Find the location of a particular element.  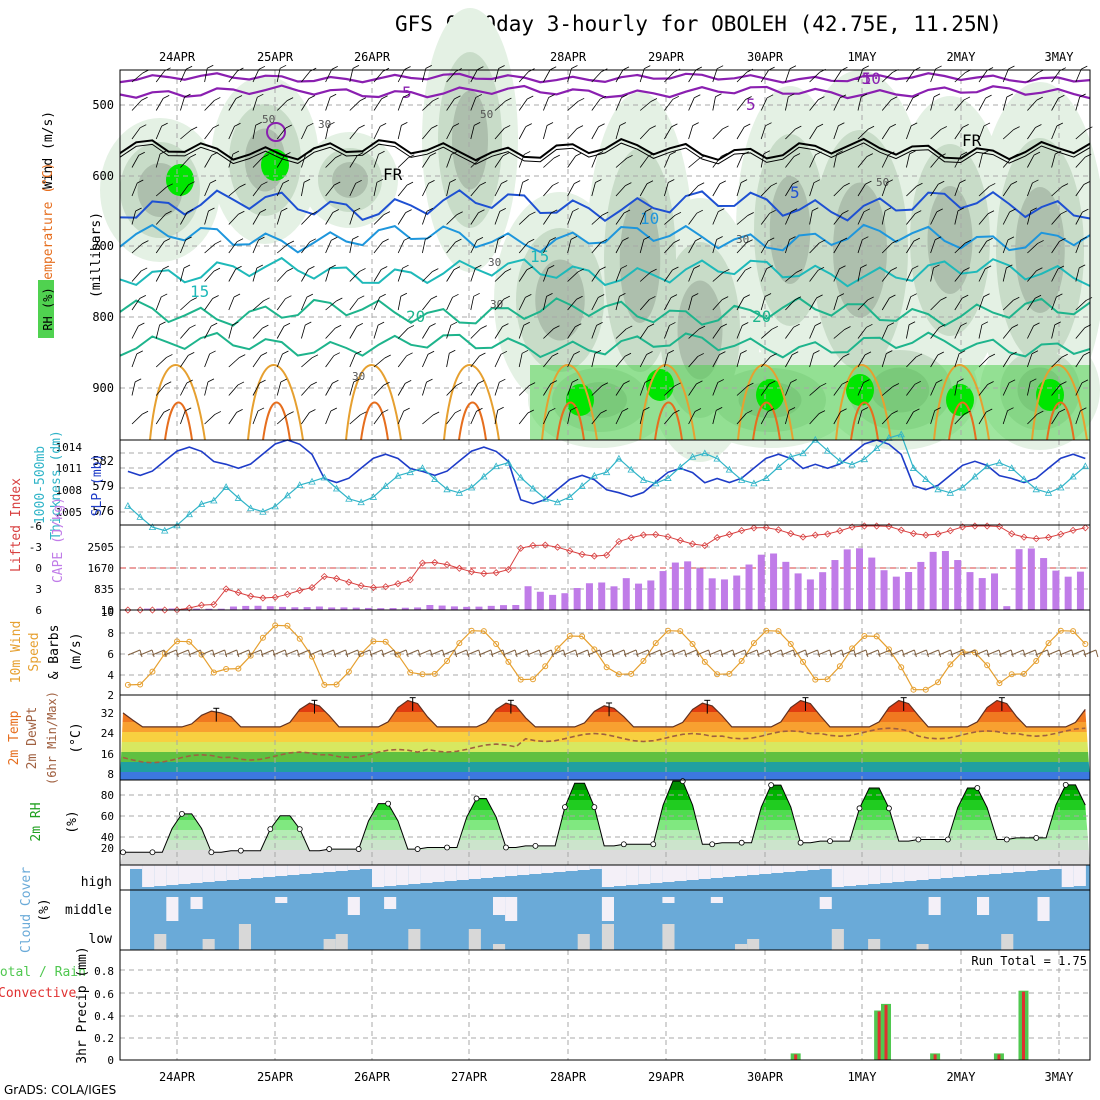

temp-line is located at coordinates (604, 713).